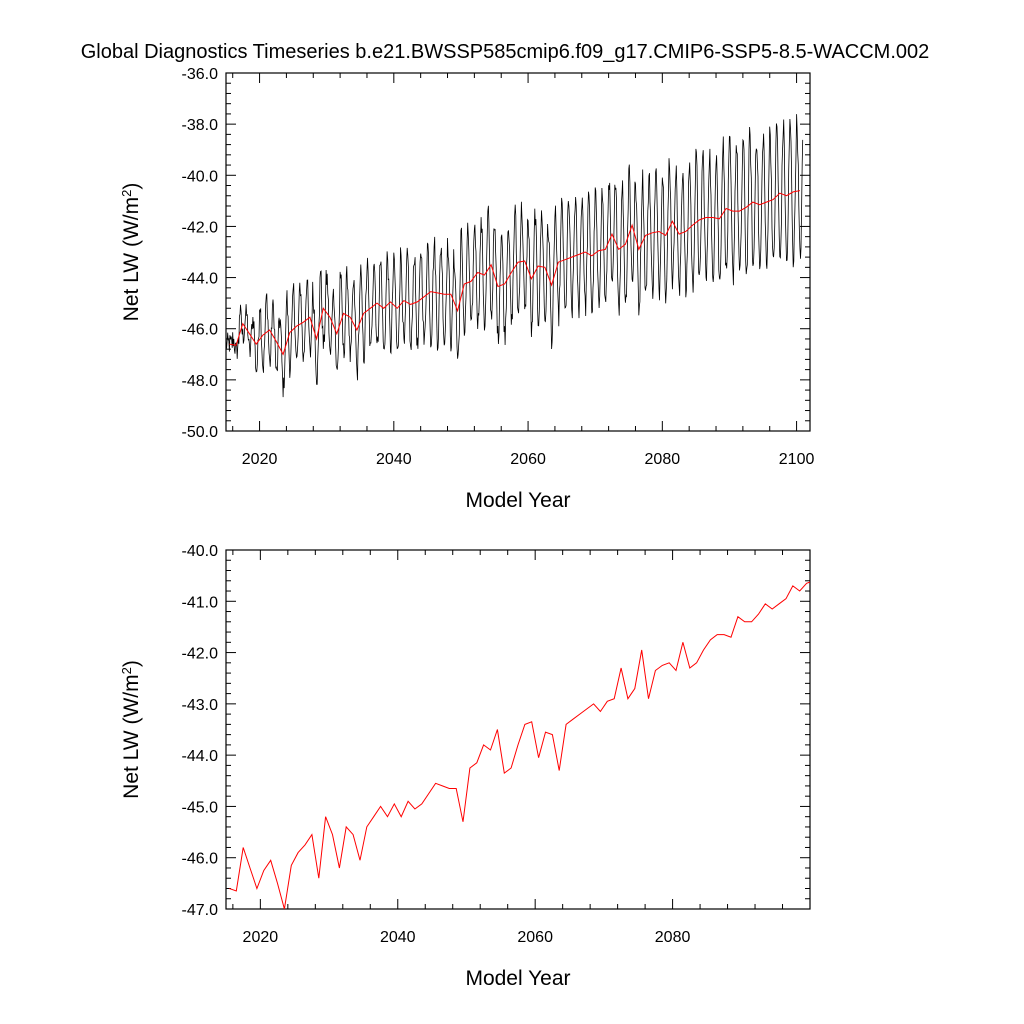 The height and width of the screenshot is (1024, 1024). What do you see at coordinates (797, 459) in the screenshot?
I see `x-tick-label: 2100` at bounding box center [797, 459].